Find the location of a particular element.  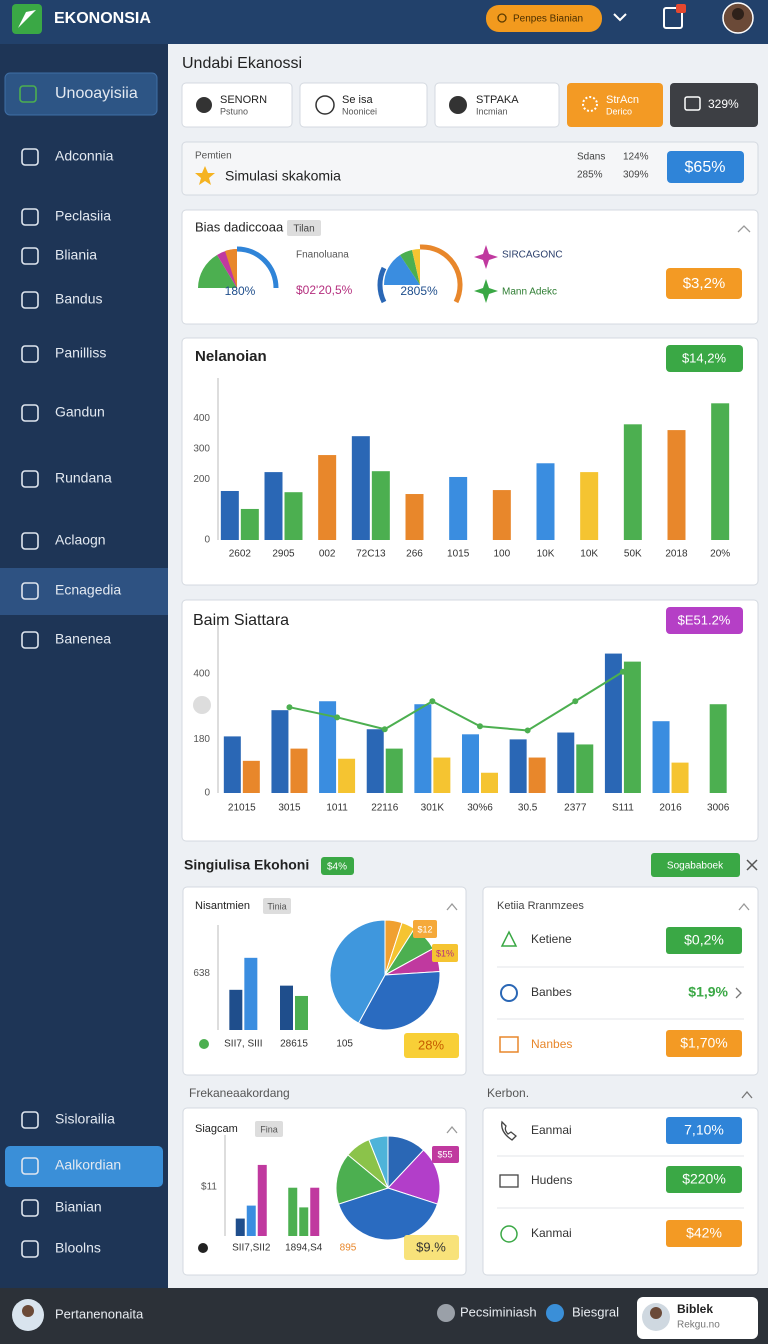

menu-item: Bliania is located at coordinates (76, 255).